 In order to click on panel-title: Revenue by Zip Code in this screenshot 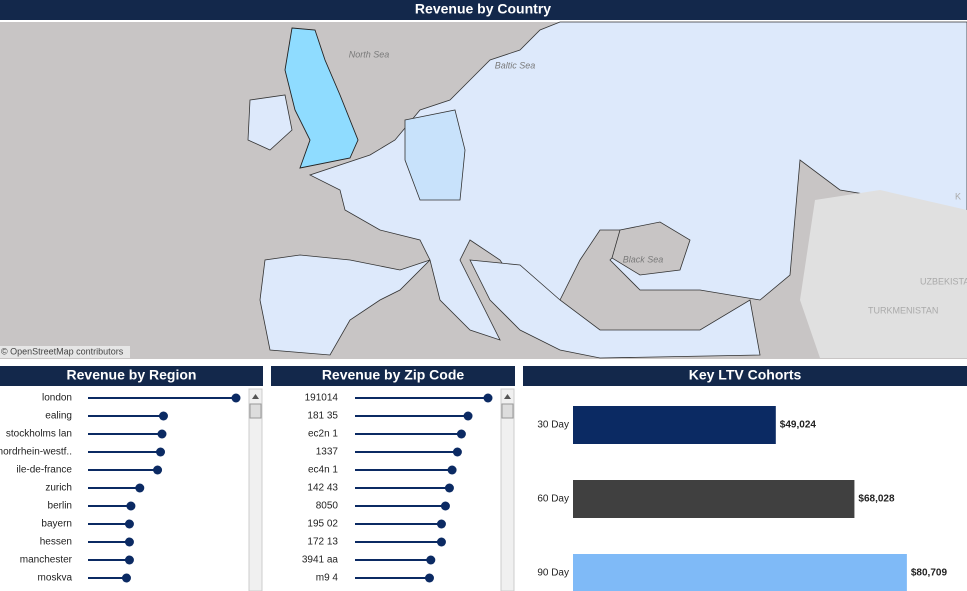, I will do `click(393, 375)`.